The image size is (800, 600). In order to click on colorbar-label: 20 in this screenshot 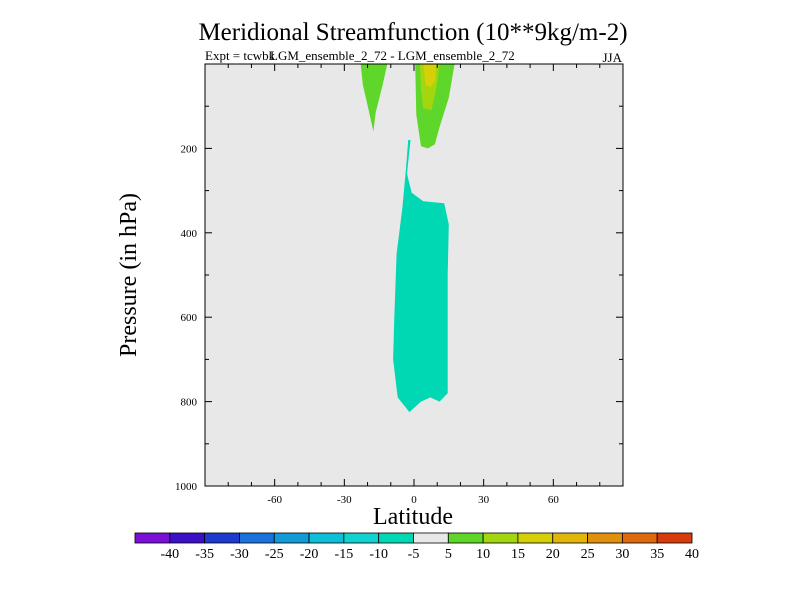, I will do `click(553, 554)`.